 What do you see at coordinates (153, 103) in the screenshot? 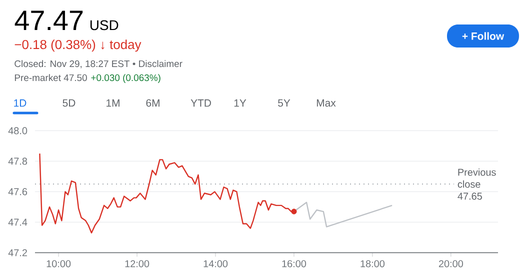
I see `text: 6M` at bounding box center [153, 103].